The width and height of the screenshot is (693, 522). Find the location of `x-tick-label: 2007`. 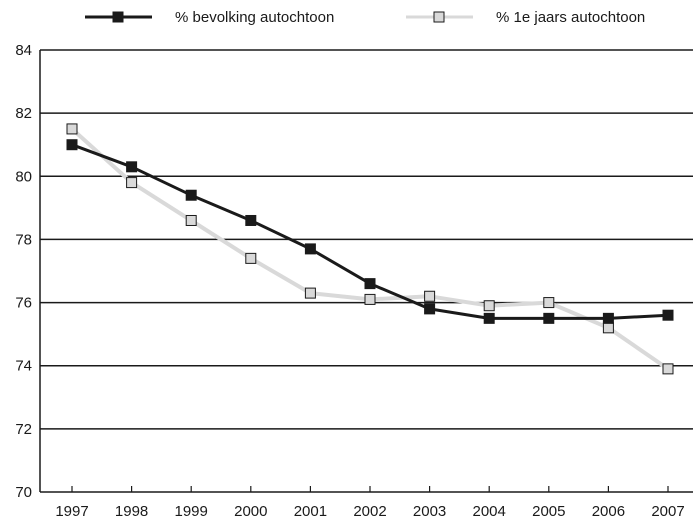

x-tick-label: 2007 is located at coordinates (667, 511).